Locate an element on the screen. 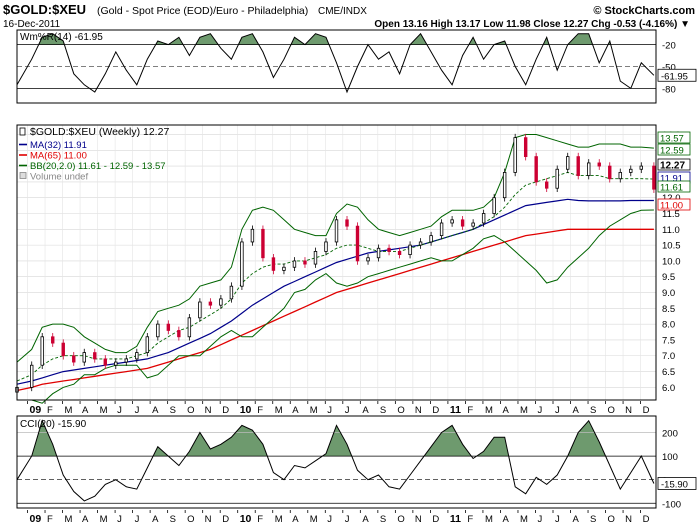  price-tick-label: 11.5 is located at coordinates (671, 214).